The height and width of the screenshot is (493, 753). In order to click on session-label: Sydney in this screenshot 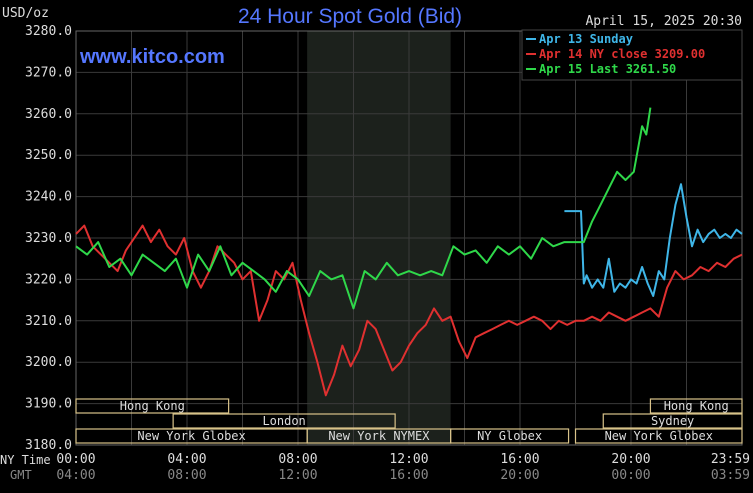, I will do `click(672, 421)`.